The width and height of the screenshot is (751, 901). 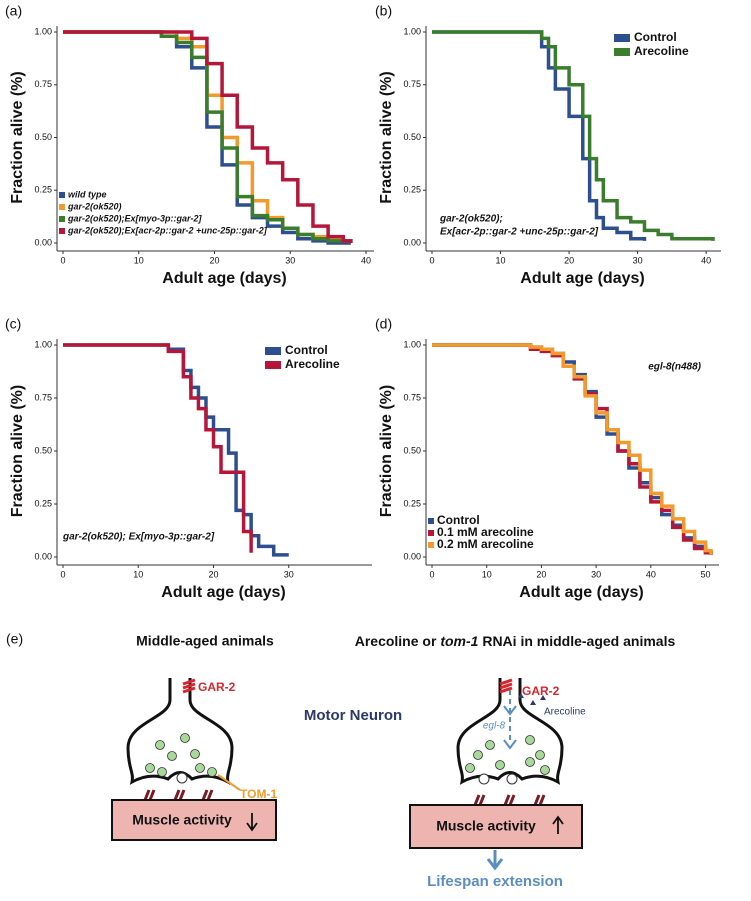 I want to click on left-title: Middle-aged animals, so click(x=205, y=641).